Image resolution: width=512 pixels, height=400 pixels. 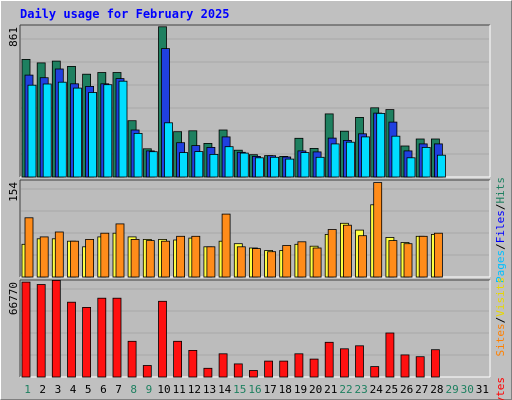 I want to click on legend-visits-sites: Sites/Visits, so click(x=500, y=317).